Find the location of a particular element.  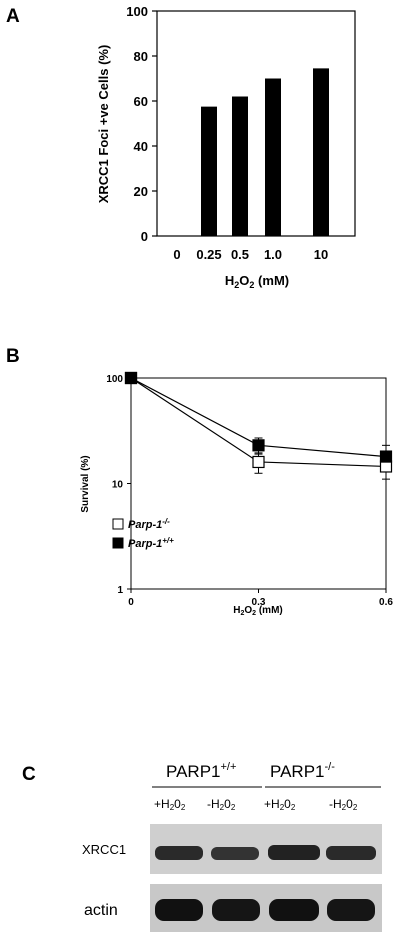

x-tick-label: 10 is located at coordinates (321, 254).